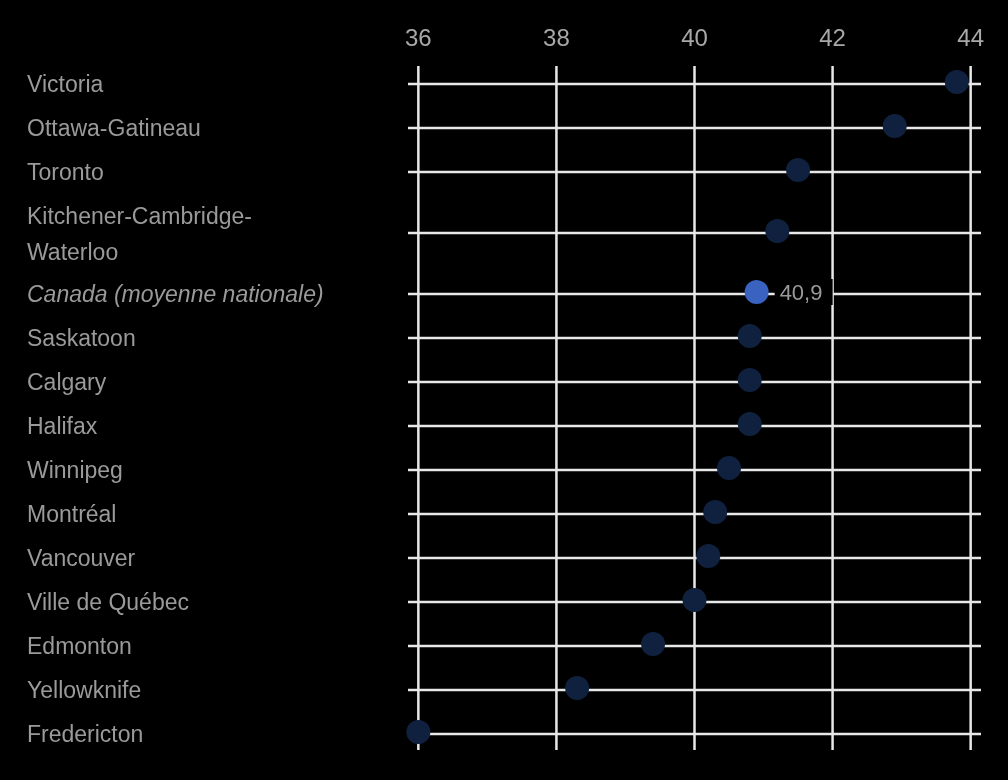  What do you see at coordinates (801, 292) in the screenshot?
I see `data-label: 40,9` at bounding box center [801, 292].